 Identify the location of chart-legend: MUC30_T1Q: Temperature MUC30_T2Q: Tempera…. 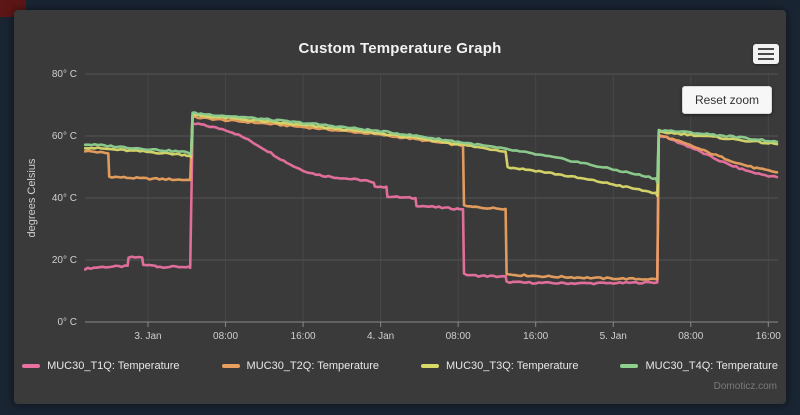
(400, 366).